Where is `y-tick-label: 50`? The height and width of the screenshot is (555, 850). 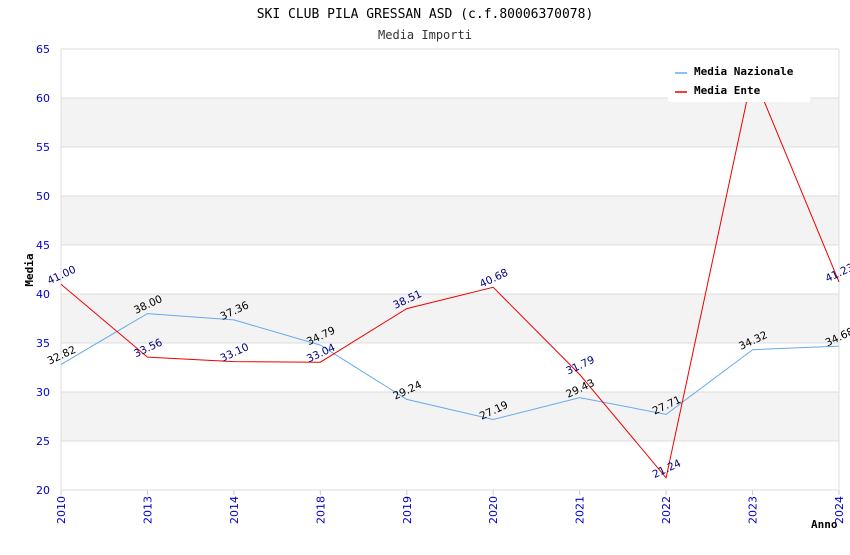 y-tick-label: 50 is located at coordinates (43, 196).